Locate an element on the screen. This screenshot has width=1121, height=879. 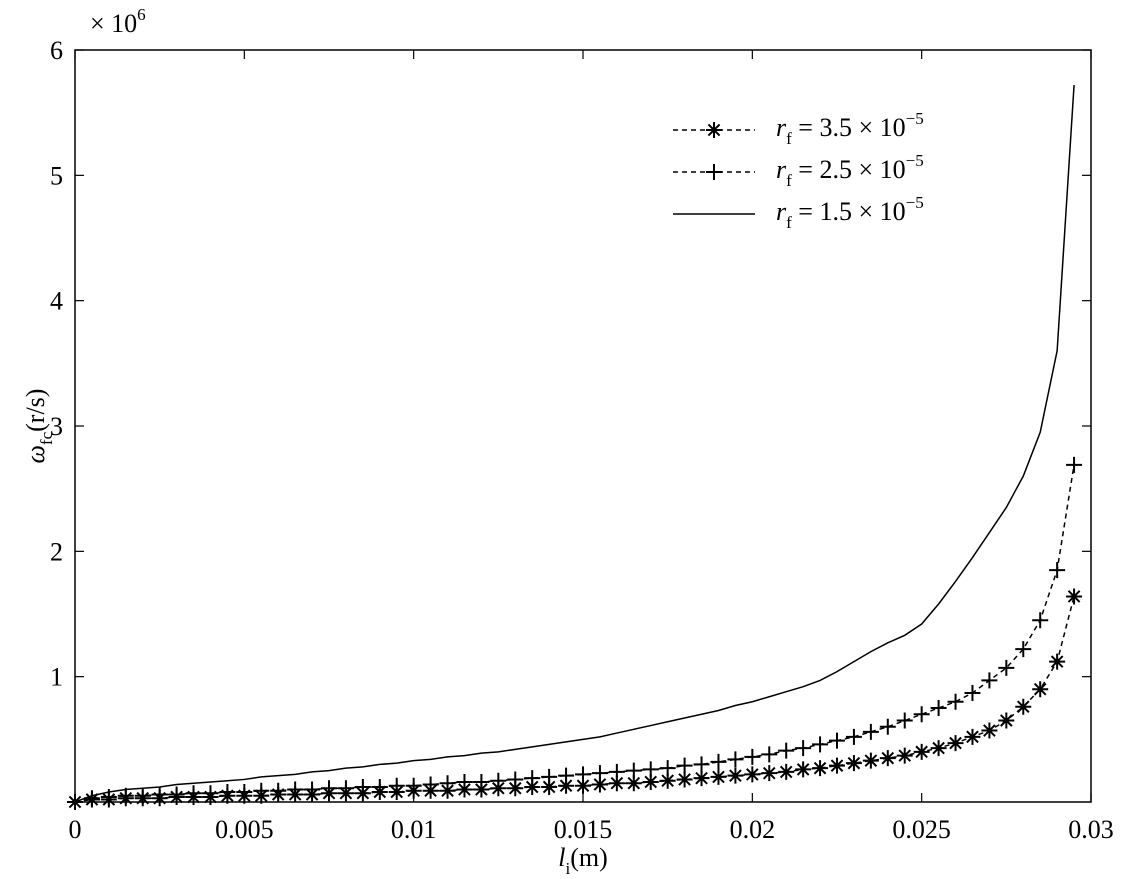
y-tick-label: 4 is located at coordinates (56, 301).